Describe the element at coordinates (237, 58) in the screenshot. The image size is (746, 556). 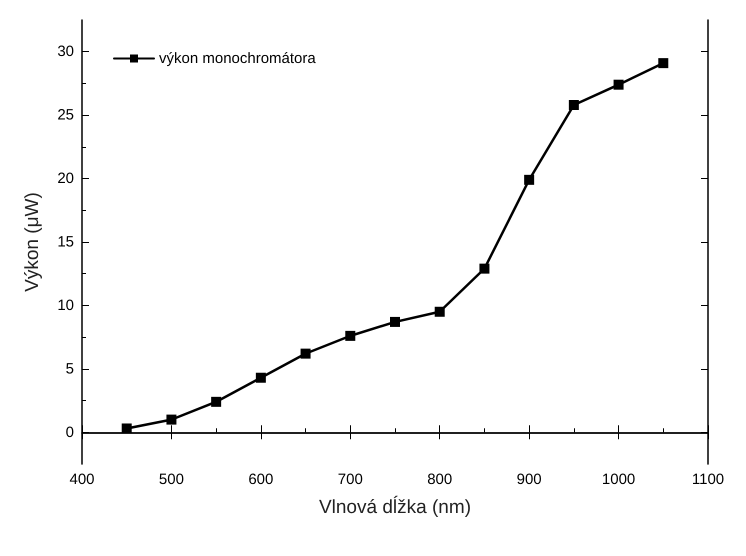
I see `legend-label: výkon monochromátora` at that location.